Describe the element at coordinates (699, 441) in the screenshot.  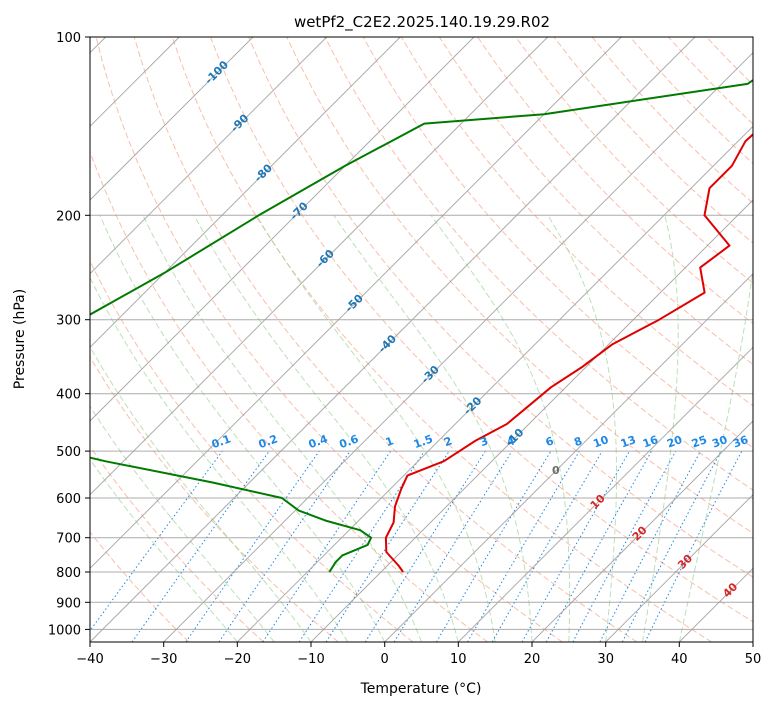
I see `mixing-ratio-label: 25` at that location.